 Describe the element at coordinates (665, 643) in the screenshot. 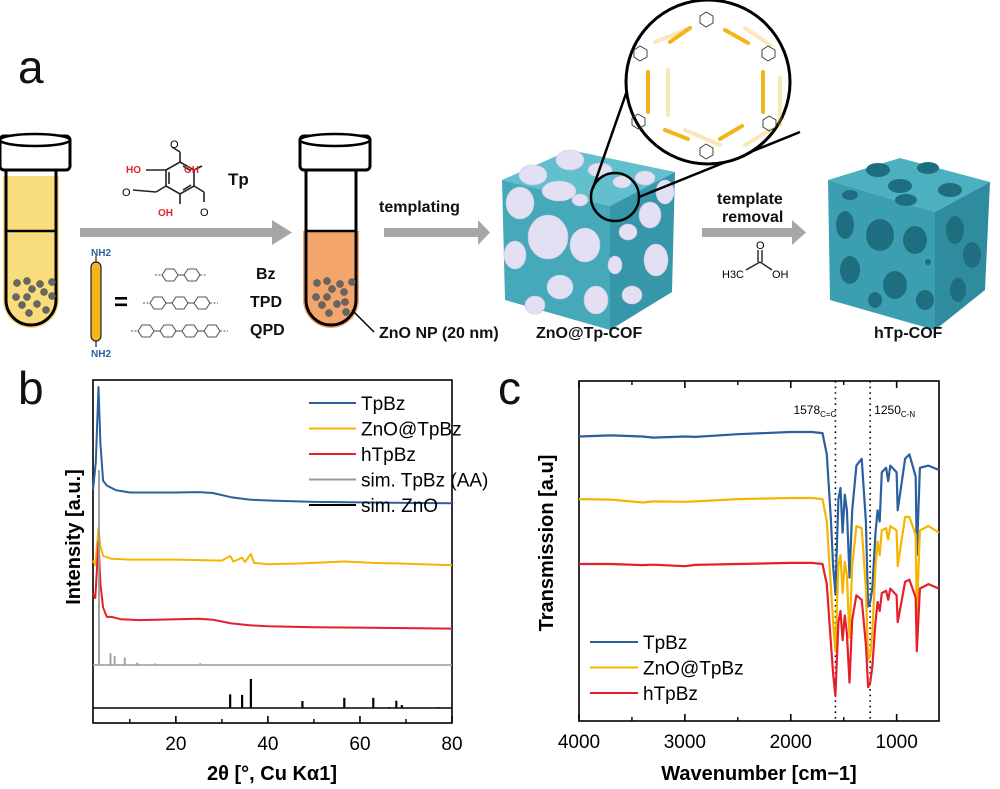

I see `ftir-legend-label: TpBz` at that location.